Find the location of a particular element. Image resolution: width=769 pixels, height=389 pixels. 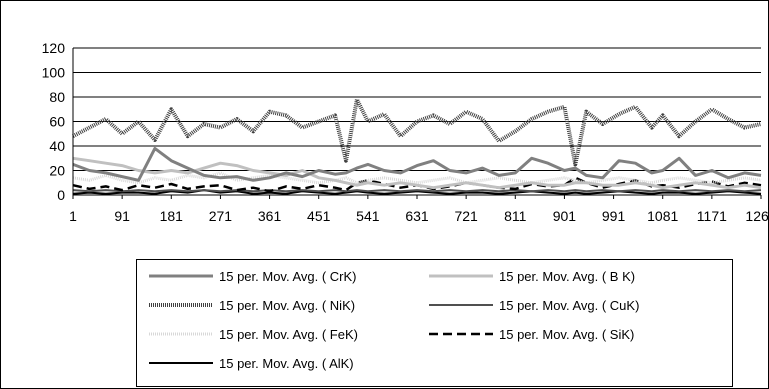

x-tick-label: 631 is located at coordinates (417, 216).